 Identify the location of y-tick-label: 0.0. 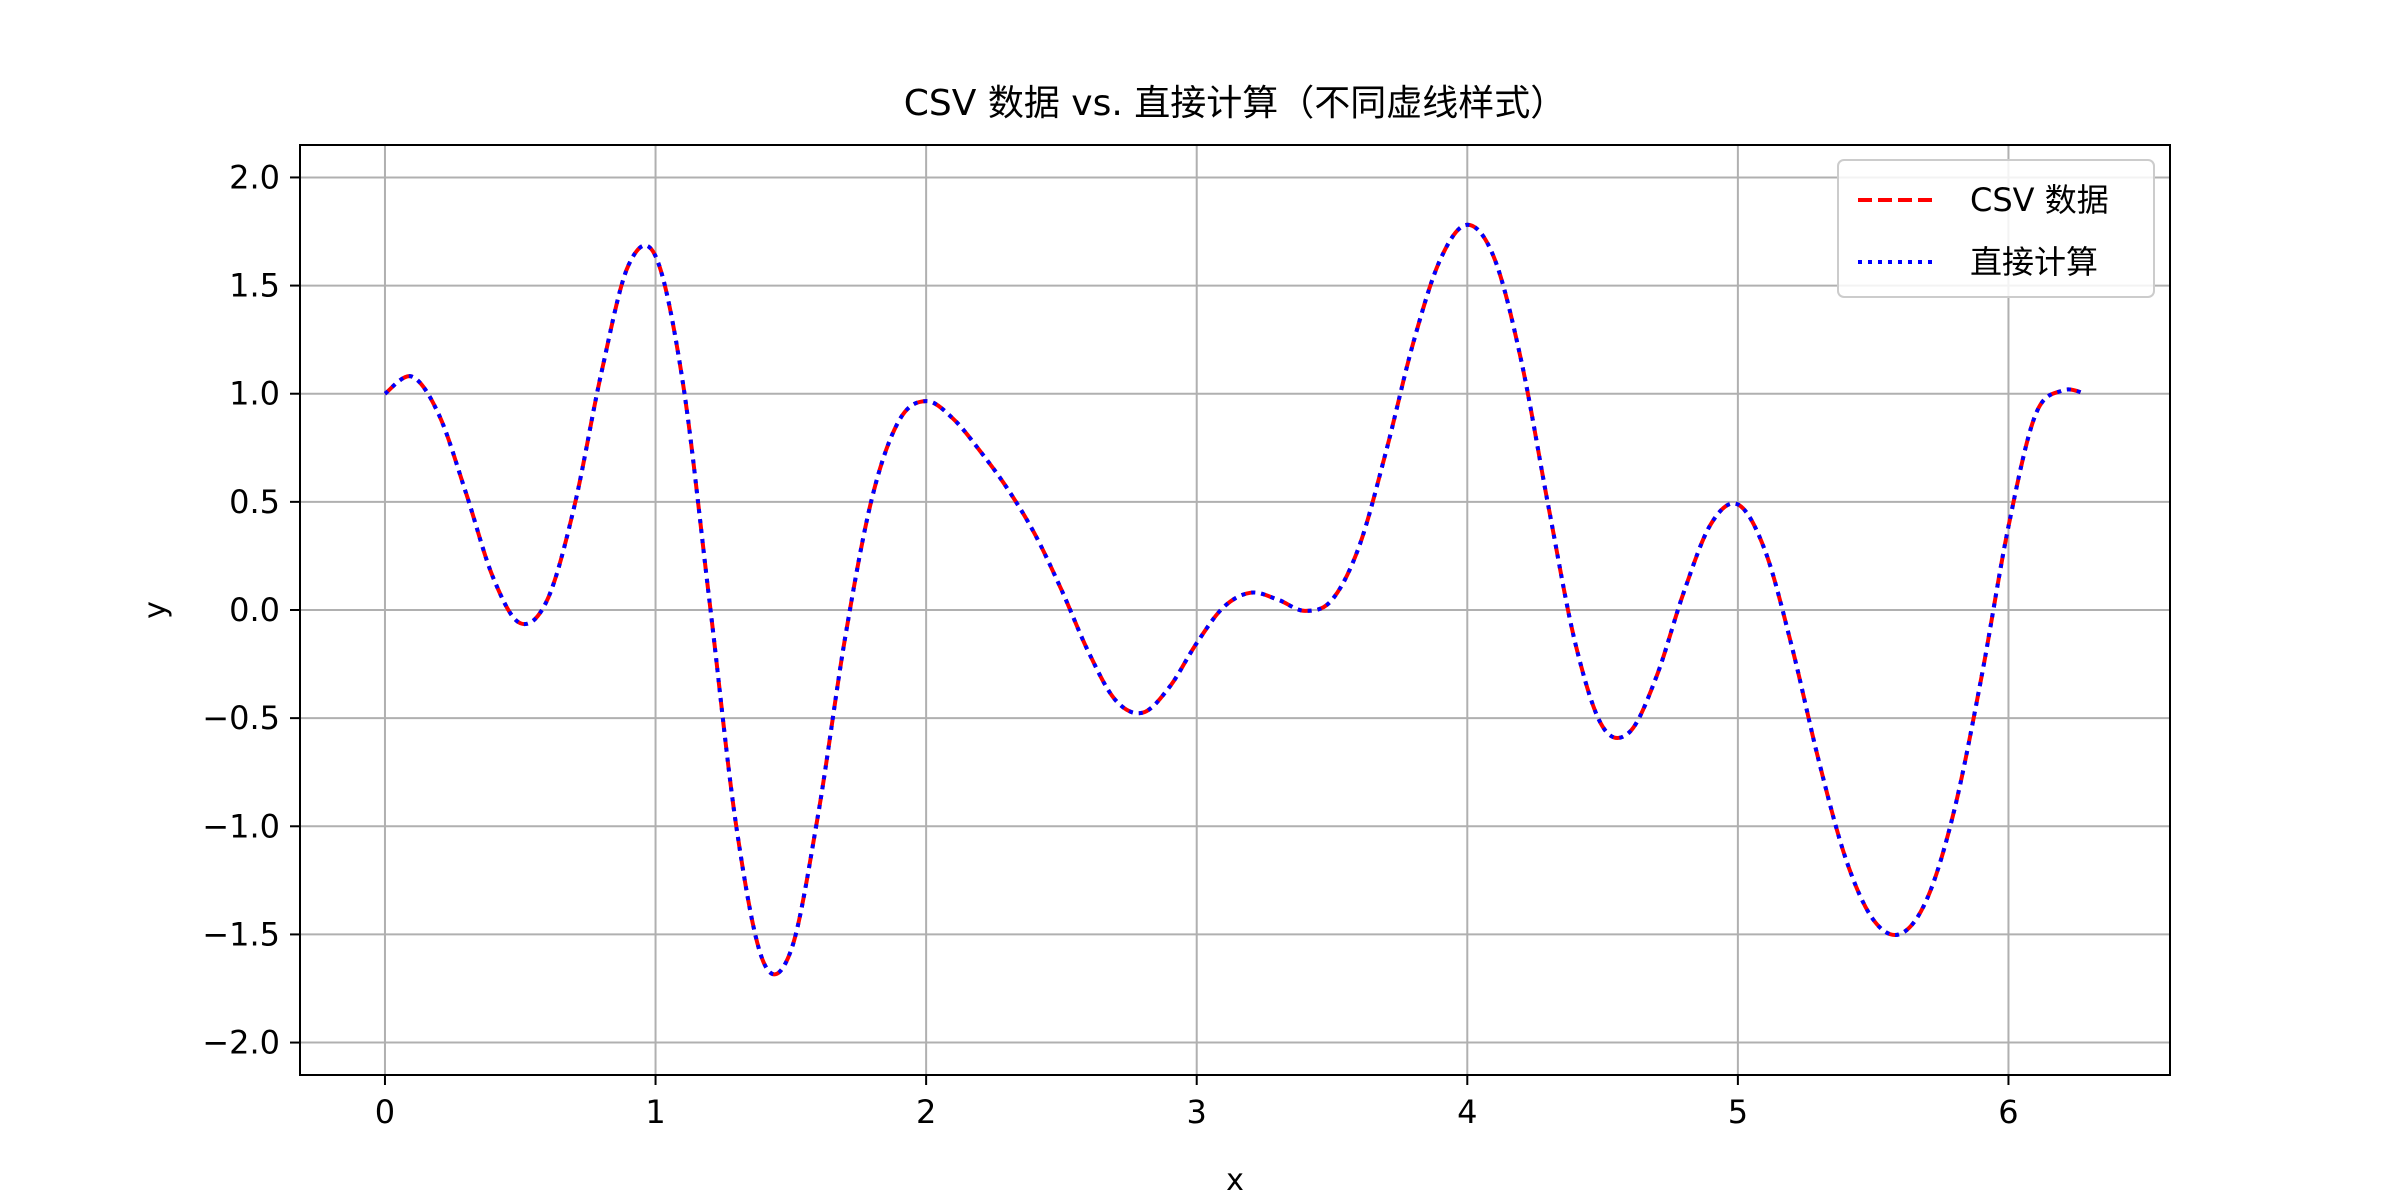
(254, 610).